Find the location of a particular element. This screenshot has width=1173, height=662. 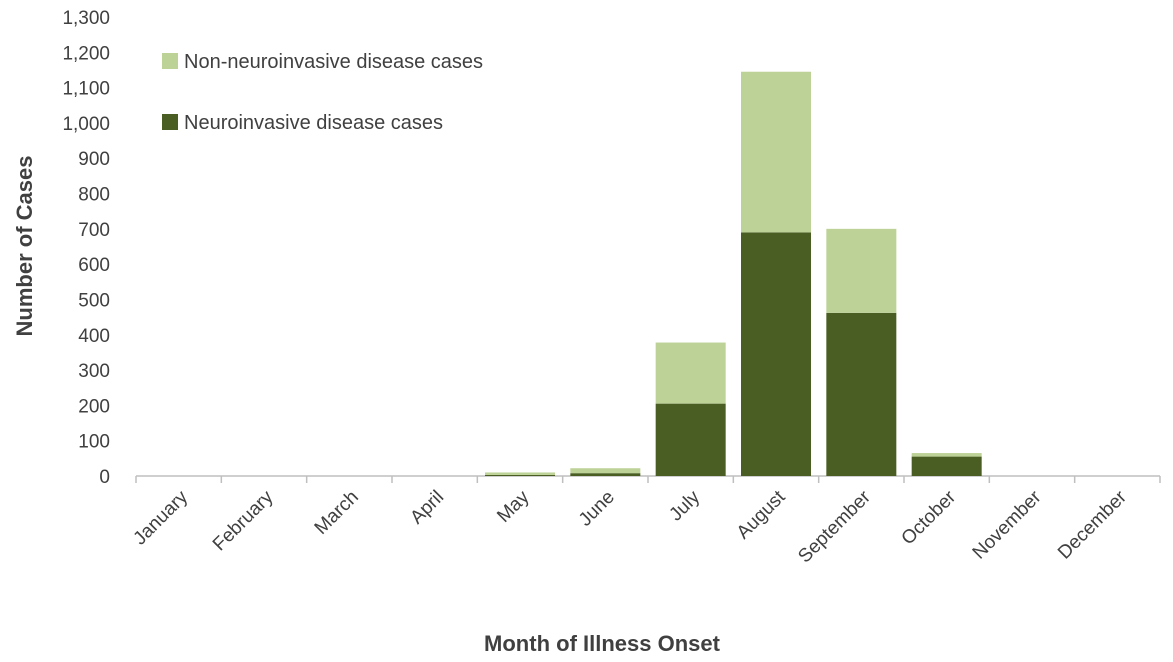

x-axis-title: Month of Illness Onset is located at coordinates (602, 643).